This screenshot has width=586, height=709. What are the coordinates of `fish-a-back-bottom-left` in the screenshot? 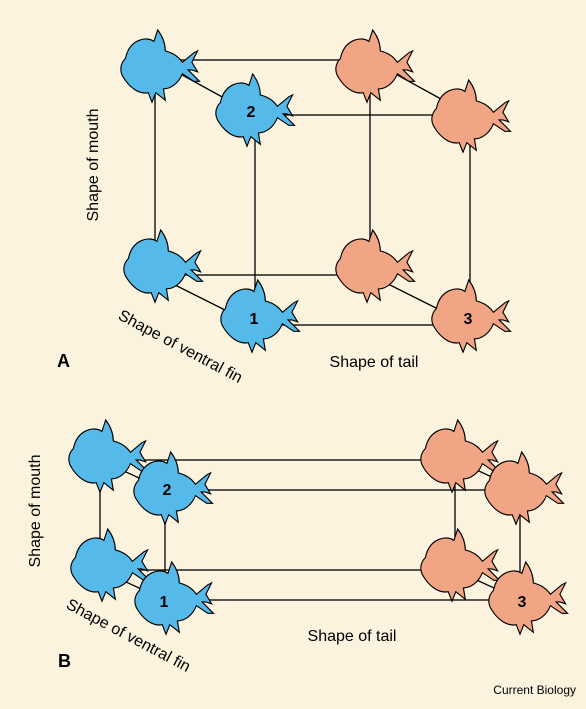 It's located at (163, 266).